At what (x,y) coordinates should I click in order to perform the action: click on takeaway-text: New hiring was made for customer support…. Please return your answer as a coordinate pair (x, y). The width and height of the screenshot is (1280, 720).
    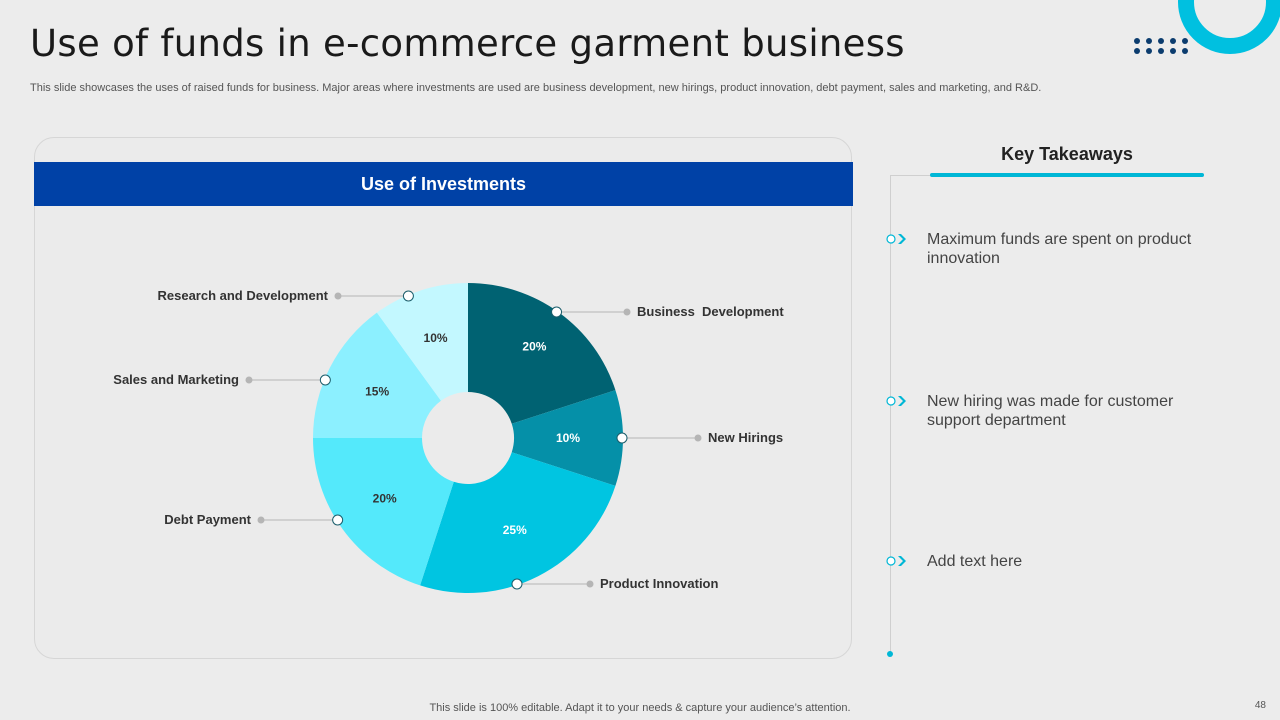
    Looking at the image, I should click on (1050, 411).